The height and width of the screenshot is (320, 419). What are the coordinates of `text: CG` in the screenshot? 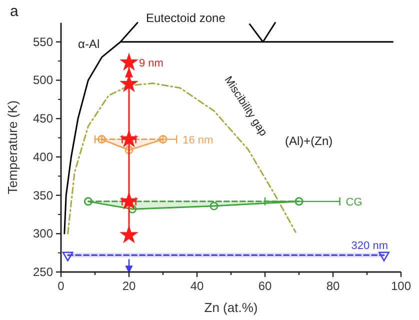 It's located at (354, 202).